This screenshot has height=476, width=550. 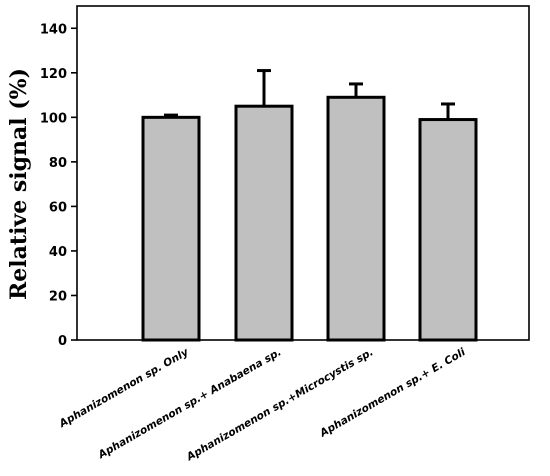 I want to click on y-tick-label: 20, so click(x=58, y=296).